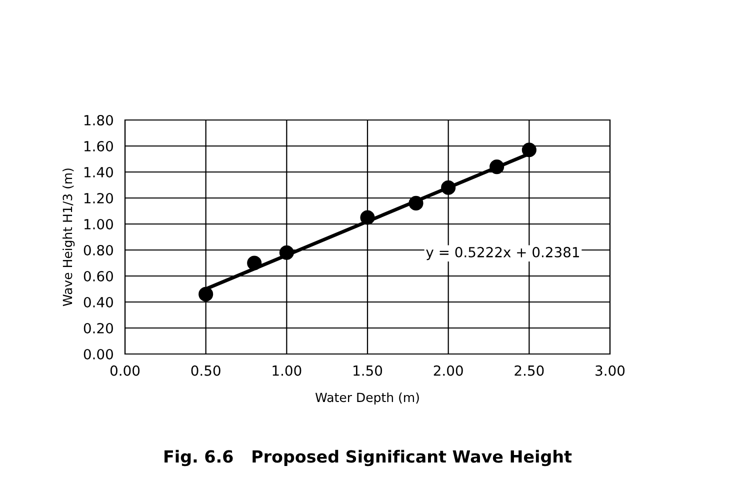  What do you see at coordinates (98, 198) in the screenshot?
I see `y-tick-label: 1.20` at bounding box center [98, 198].